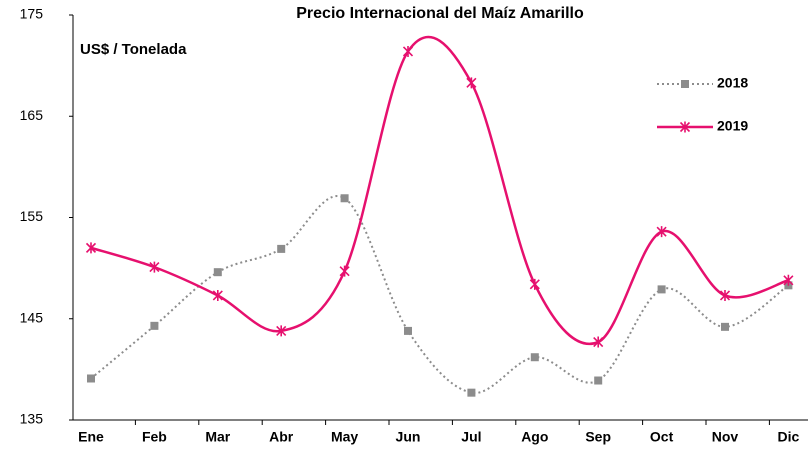 This screenshot has height=451, width=809. Describe the element at coordinates (471, 437) in the screenshot. I see `x-tick-label: Jul` at that location.